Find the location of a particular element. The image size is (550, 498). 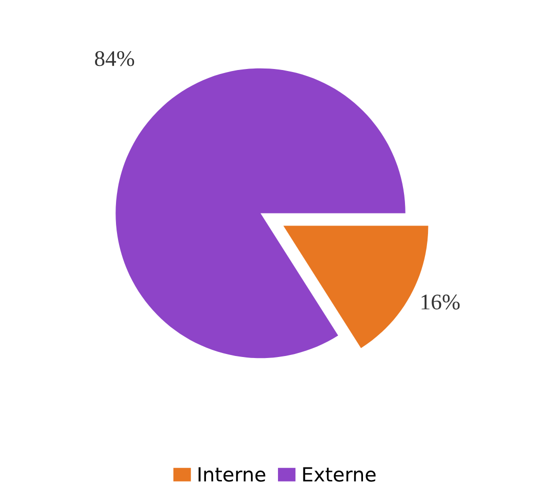

legend-label: Externe is located at coordinates (339, 474).